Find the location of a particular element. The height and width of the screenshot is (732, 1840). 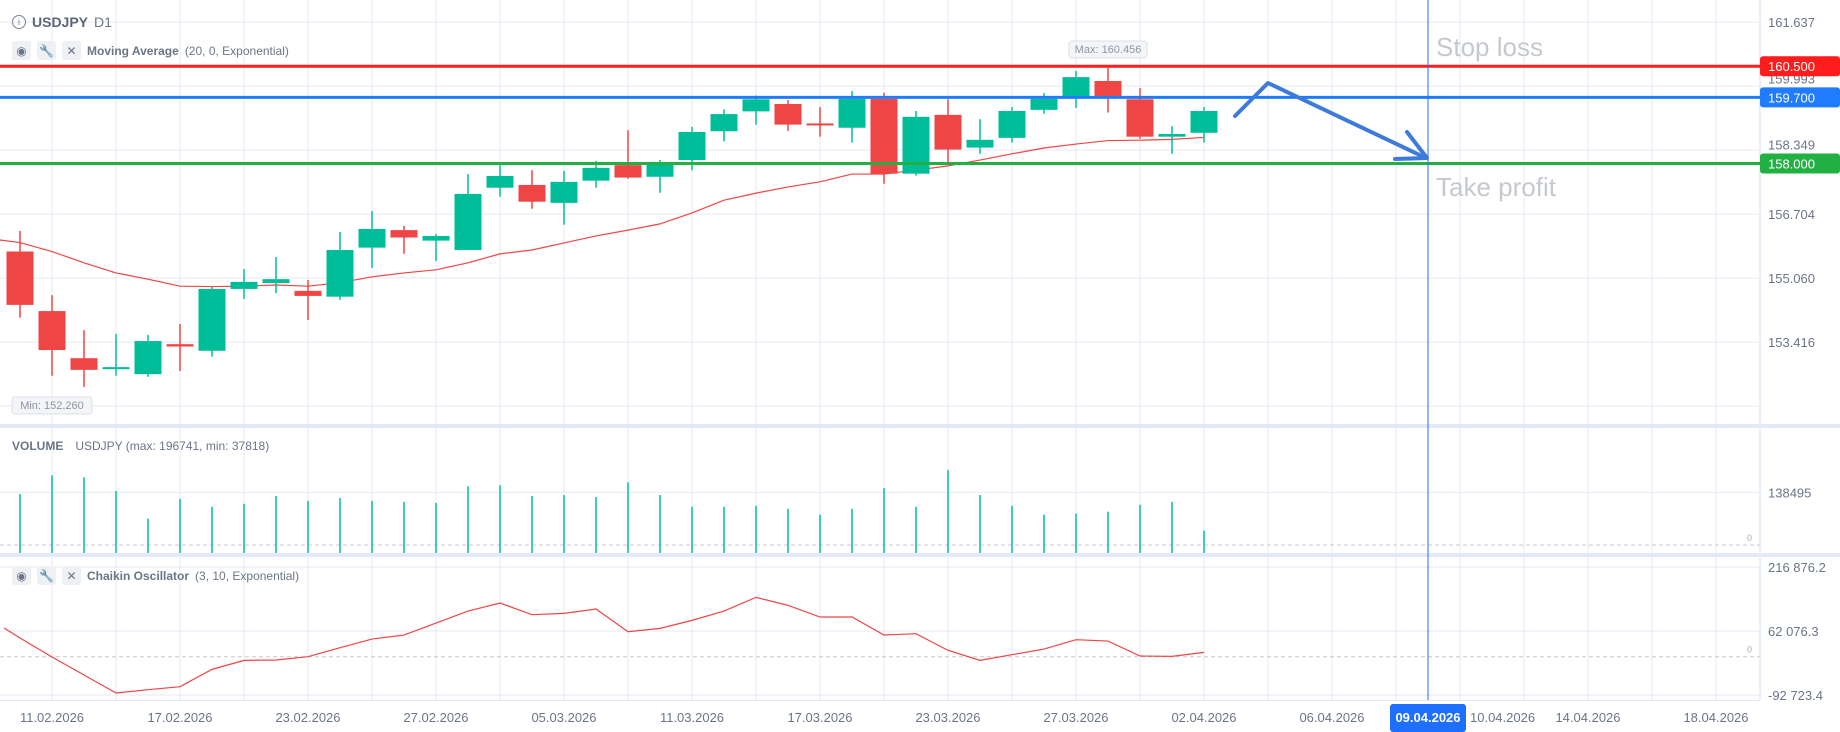

take-profit-price-label: 158.000 is located at coordinates (1791, 164).